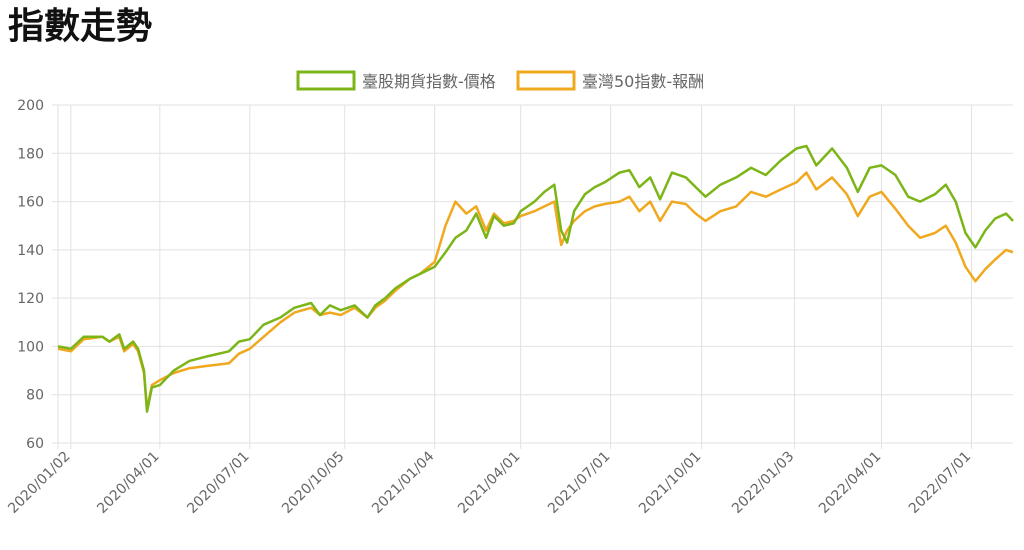 This screenshot has height=550, width=1024. What do you see at coordinates (35, 396) in the screenshot?
I see `y-tick-label: 80` at bounding box center [35, 396].